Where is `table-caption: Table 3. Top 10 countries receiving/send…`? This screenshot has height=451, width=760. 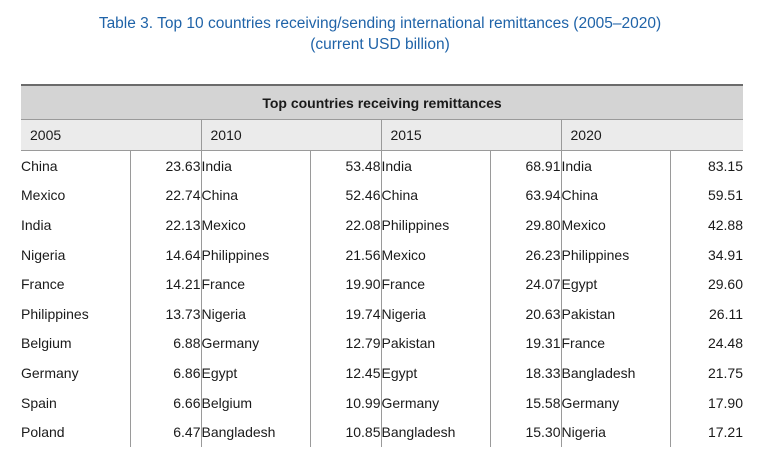
table-caption: Table 3. Top 10 countries receiving/send… is located at coordinates (380, 34).